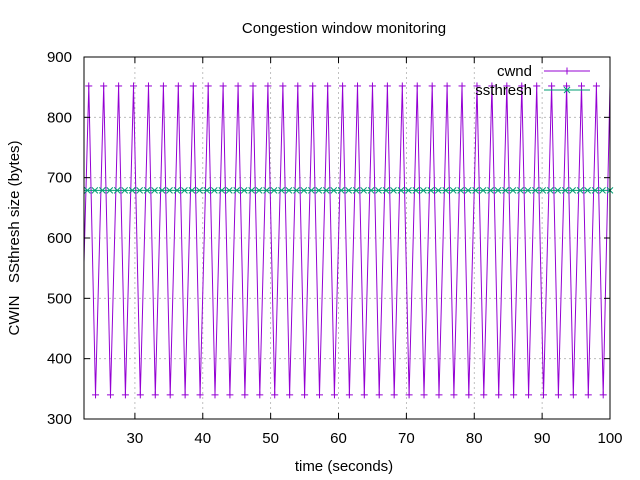 The width and height of the screenshot is (640, 480). What do you see at coordinates (542, 438) in the screenshot?
I see `x-tick-label: 90` at bounding box center [542, 438].